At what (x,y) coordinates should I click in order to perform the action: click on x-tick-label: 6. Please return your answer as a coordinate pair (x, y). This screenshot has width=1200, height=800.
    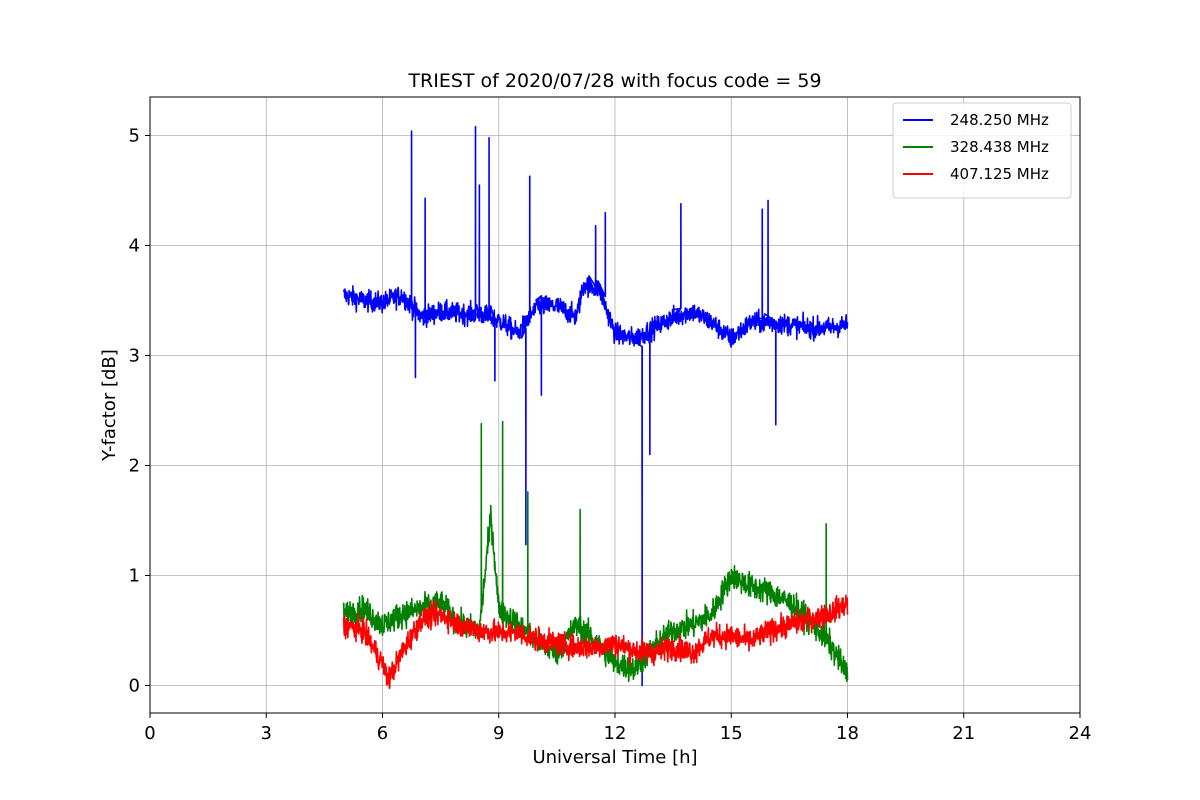
    Looking at the image, I should click on (382, 733).